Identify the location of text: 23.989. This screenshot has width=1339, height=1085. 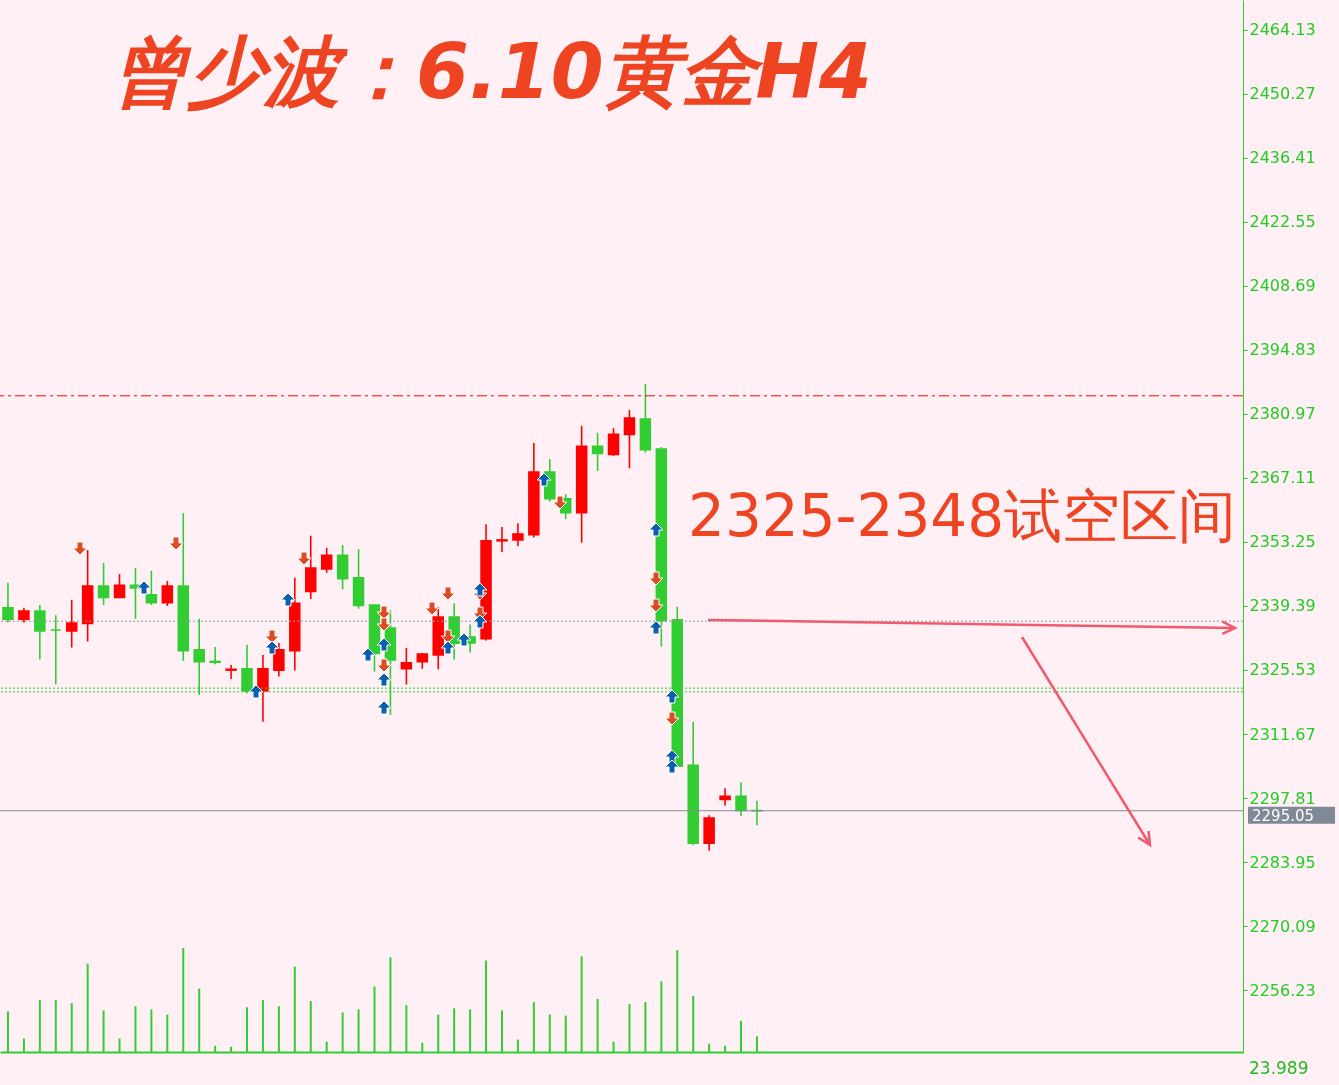
(1279, 1068).